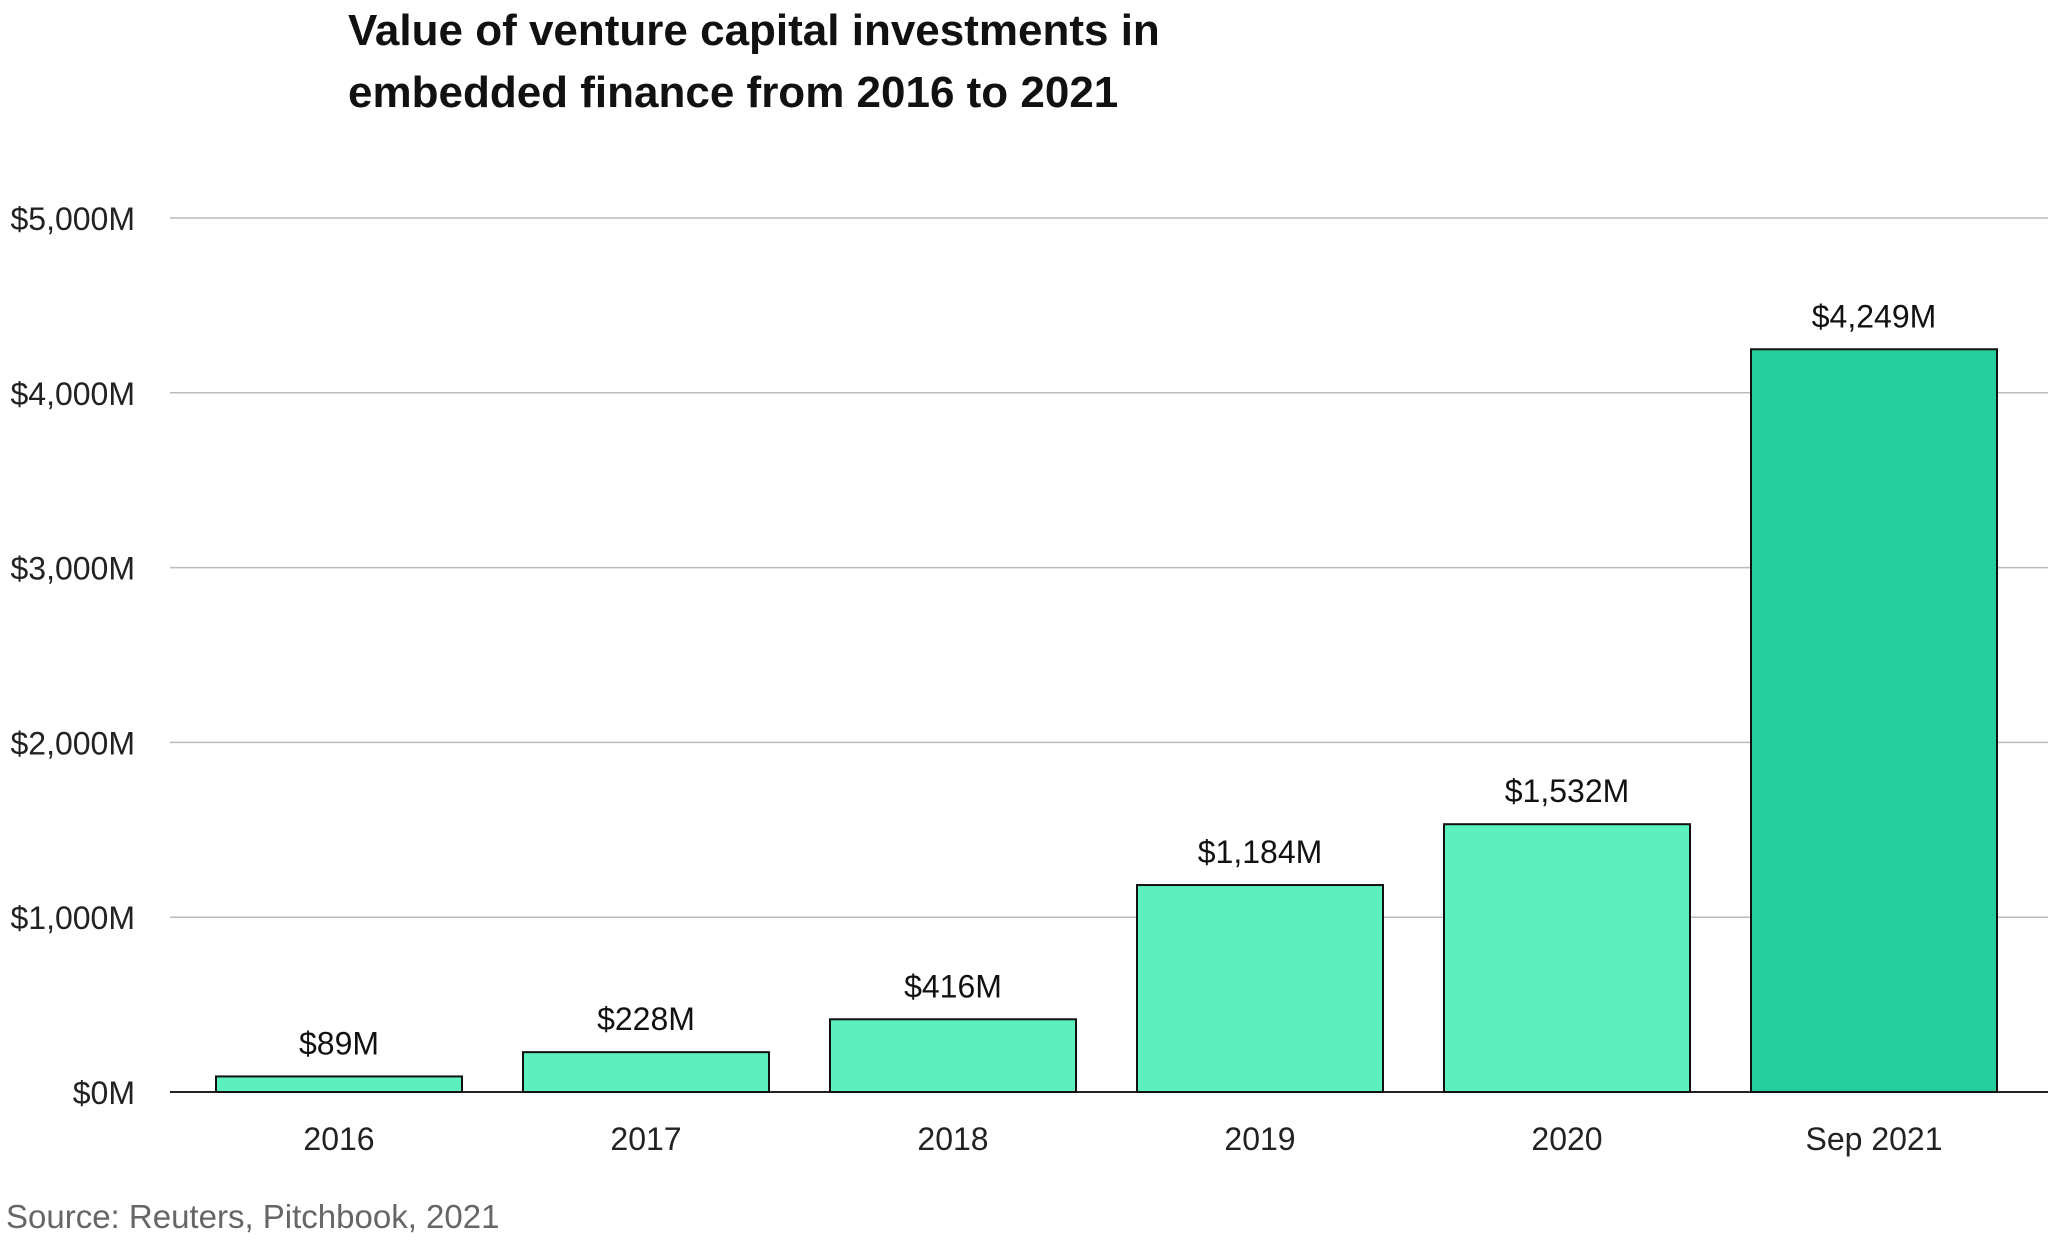 The height and width of the screenshot is (1242, 2048). I want to click on x-tick-label: 2016, so click(338, 1139).